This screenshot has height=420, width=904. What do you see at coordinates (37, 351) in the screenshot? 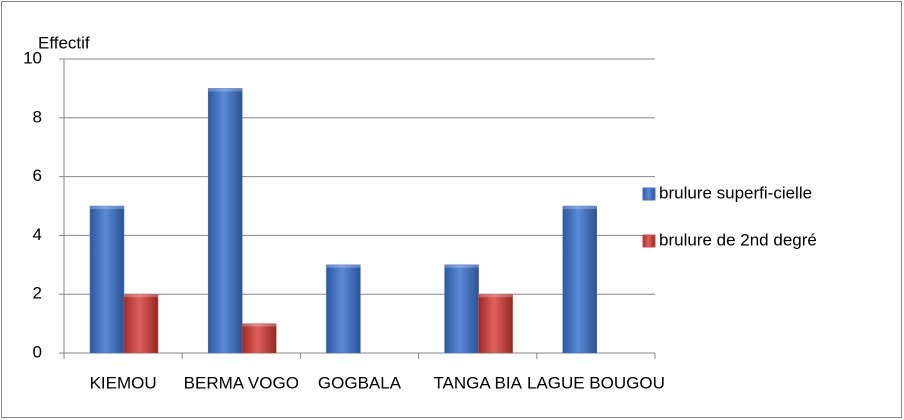
I see `y-tick-label: 0` at bounding box center [37, 351].